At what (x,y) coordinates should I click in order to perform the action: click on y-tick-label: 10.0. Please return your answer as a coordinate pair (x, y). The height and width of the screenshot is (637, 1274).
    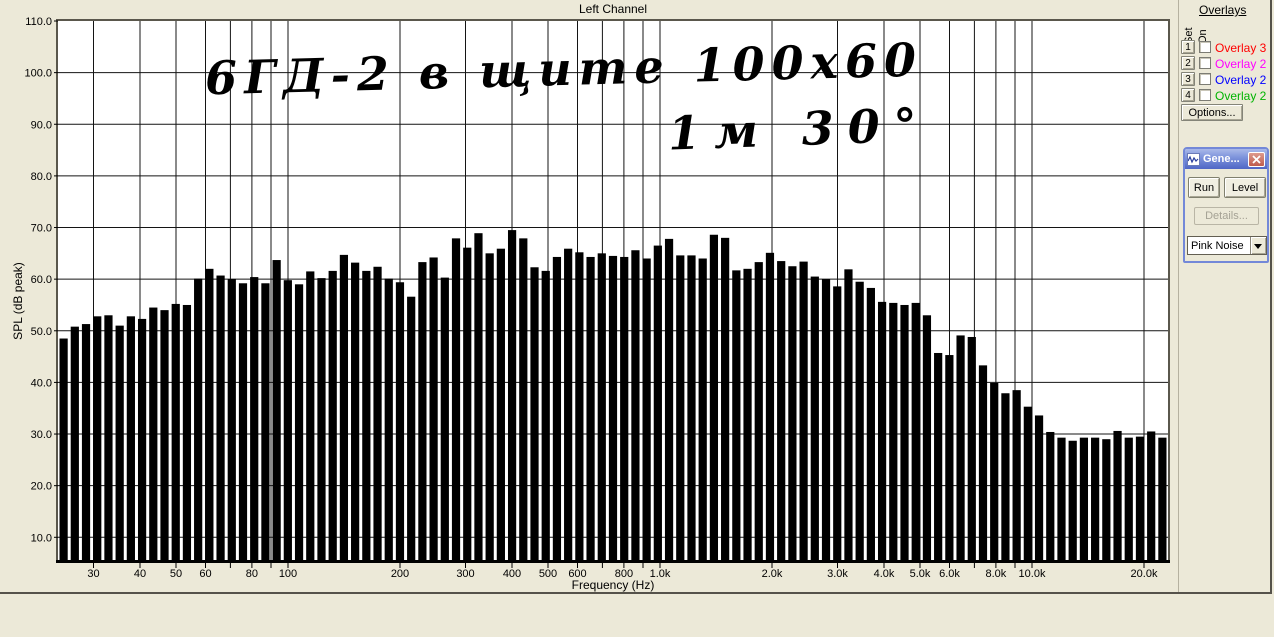
    Looking at the image, I should click on (41, 538).